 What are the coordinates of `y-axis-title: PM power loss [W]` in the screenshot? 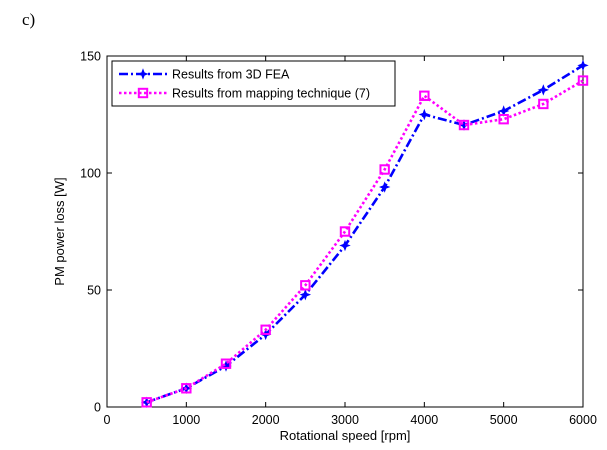 It's located at (59, 231).